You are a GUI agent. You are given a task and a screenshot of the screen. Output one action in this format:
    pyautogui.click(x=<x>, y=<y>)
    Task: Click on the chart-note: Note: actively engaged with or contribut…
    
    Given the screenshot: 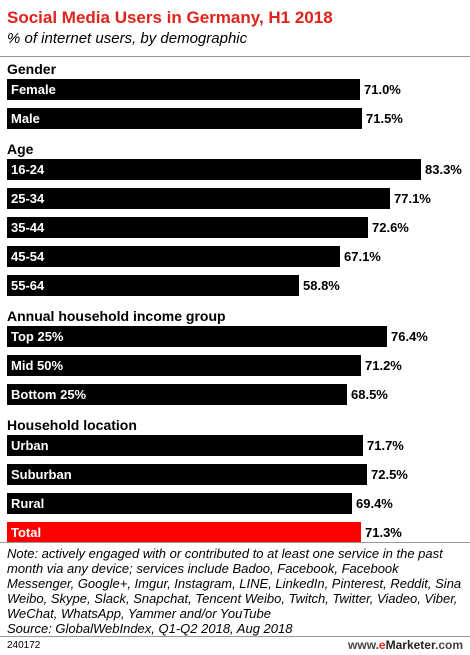 What is the action you would take?
    pyautogui.click(x=235, y=591)
    